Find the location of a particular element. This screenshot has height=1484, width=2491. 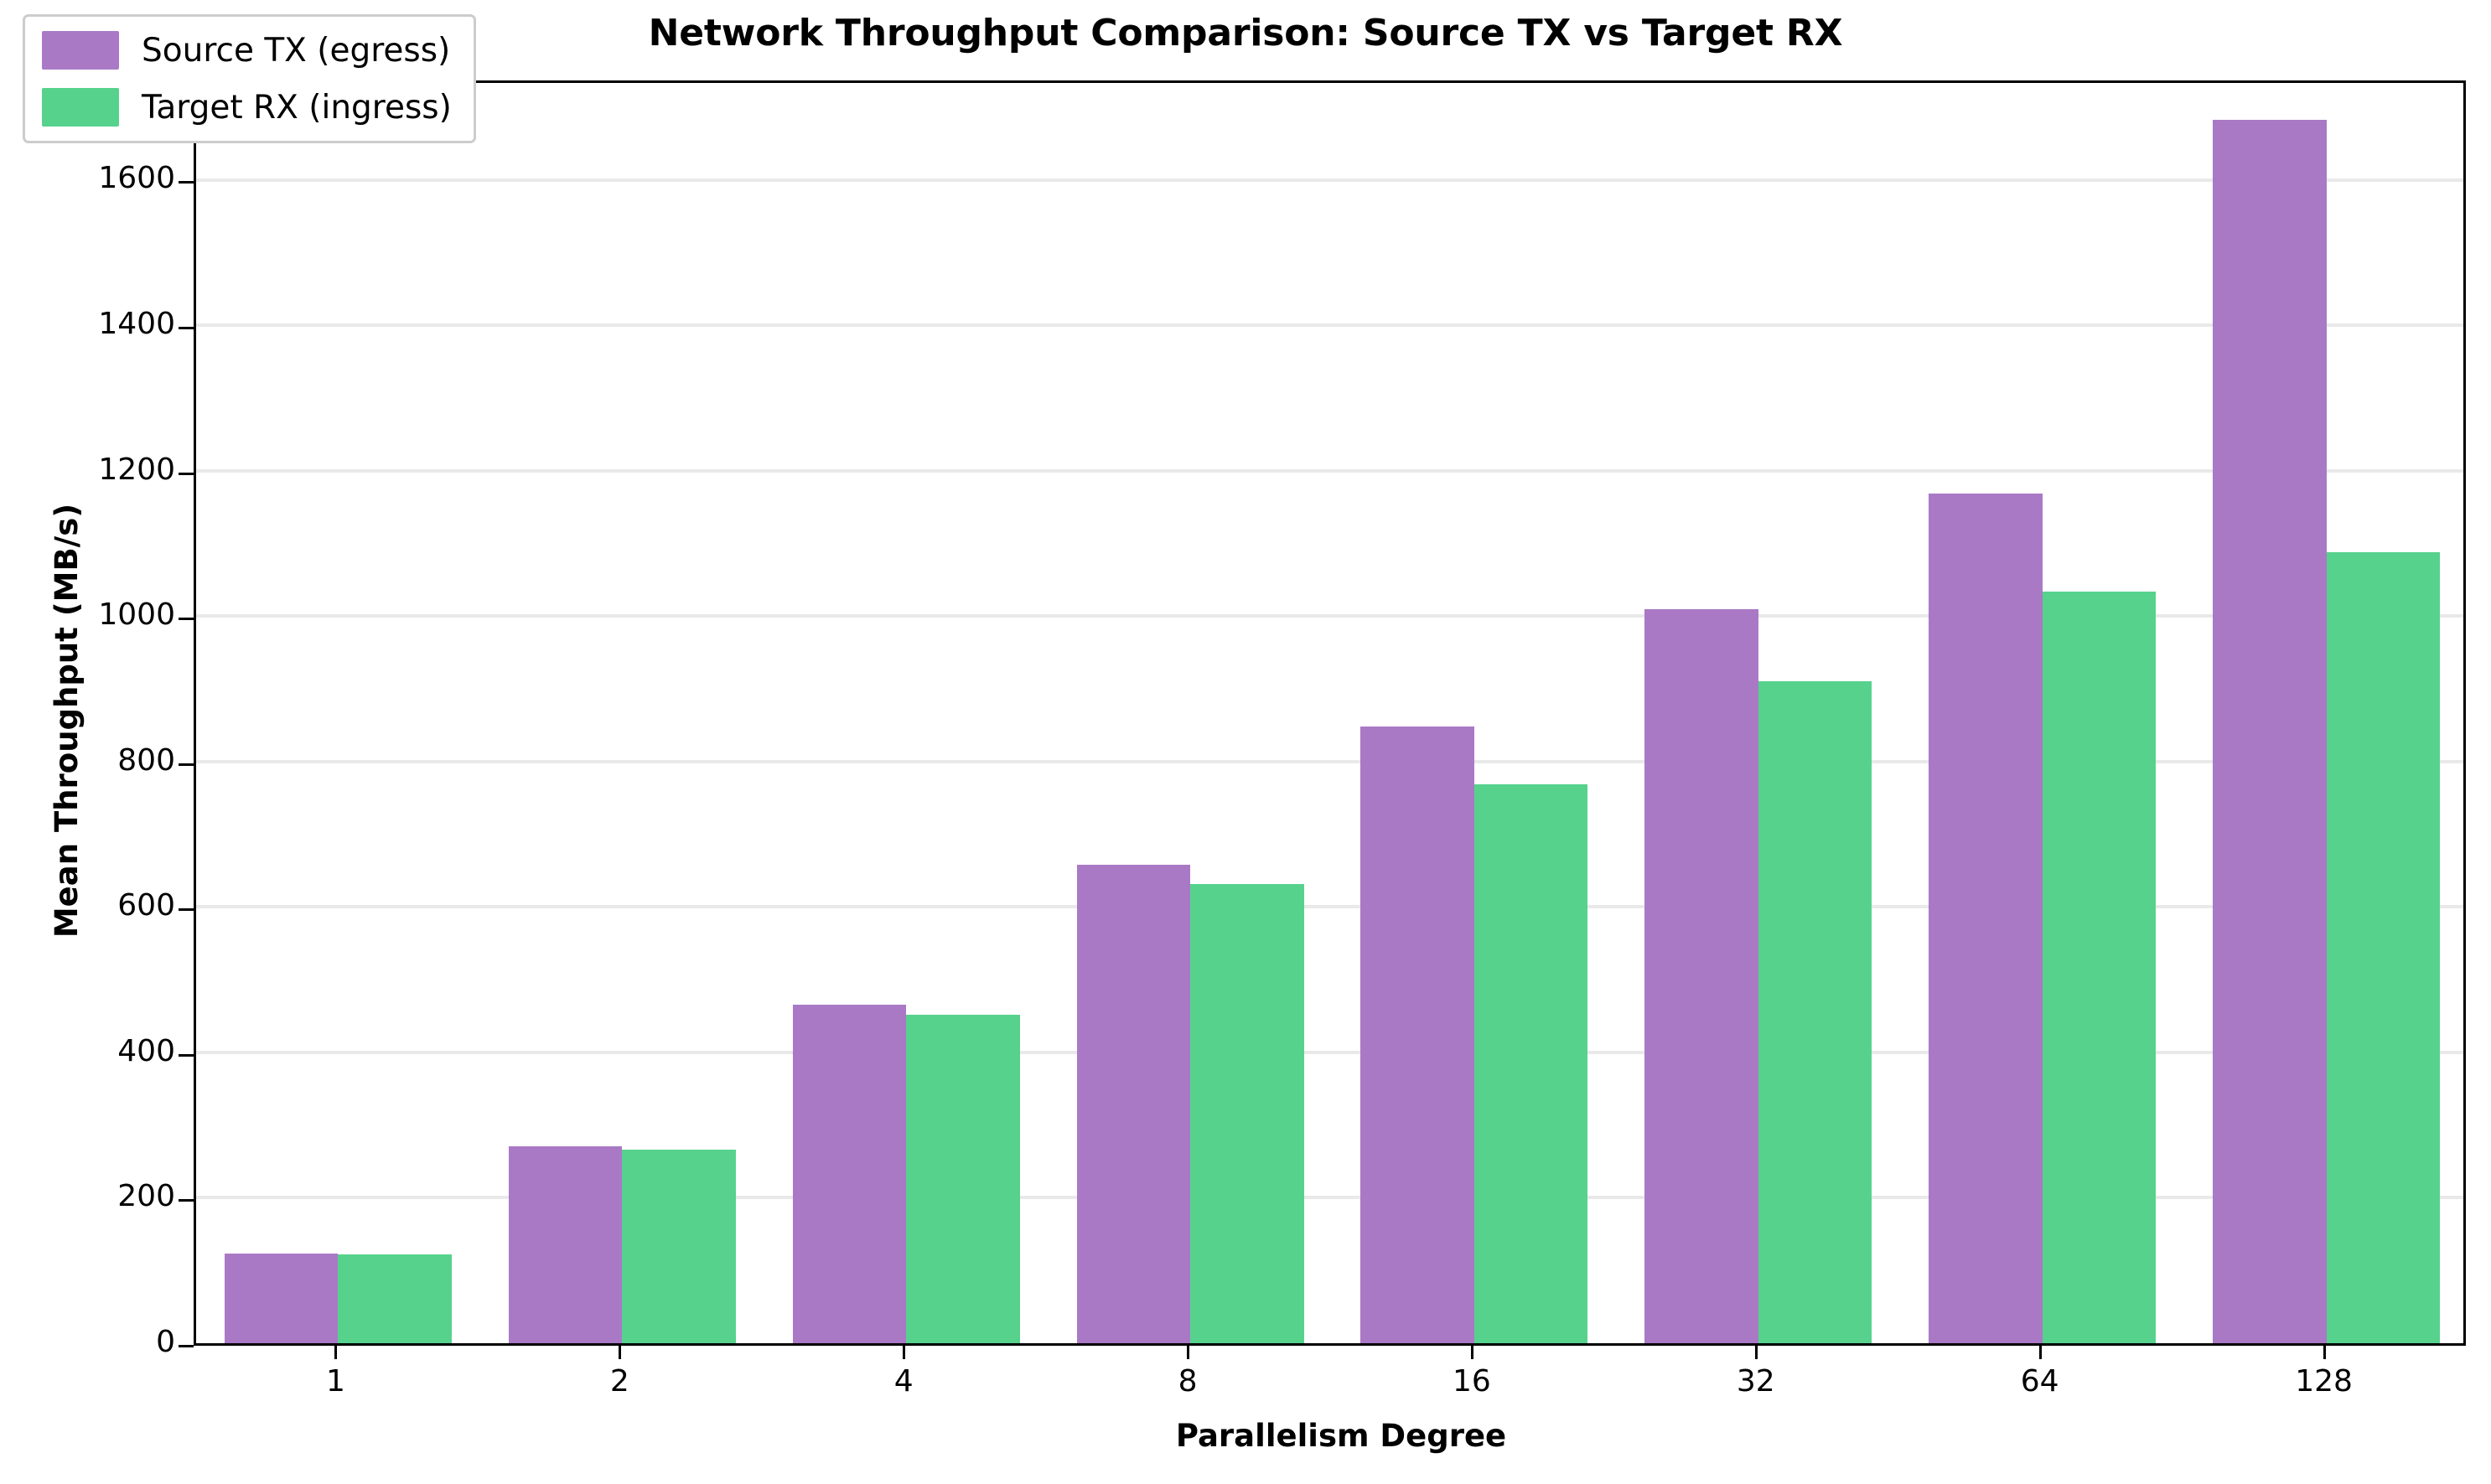

x-tick-label: 1 is located at coordinates (335, 1382).